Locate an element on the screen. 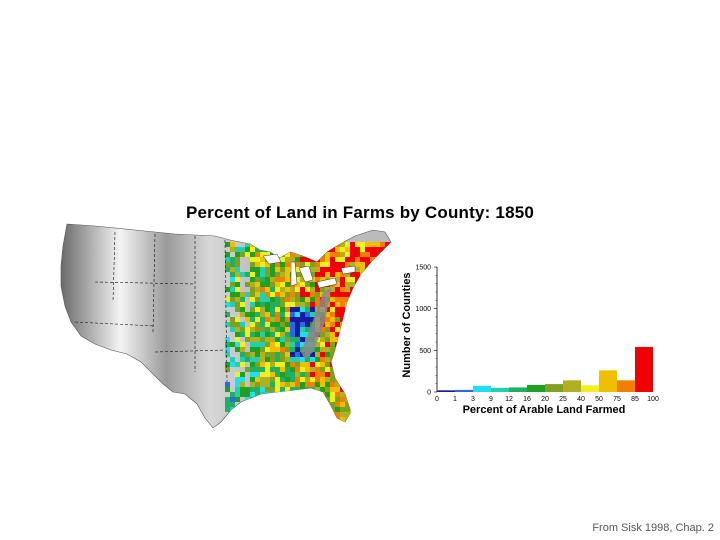 This screenshot has height=540, width=720. y-tick-label: 1000 is located at coordinates (423, 309).